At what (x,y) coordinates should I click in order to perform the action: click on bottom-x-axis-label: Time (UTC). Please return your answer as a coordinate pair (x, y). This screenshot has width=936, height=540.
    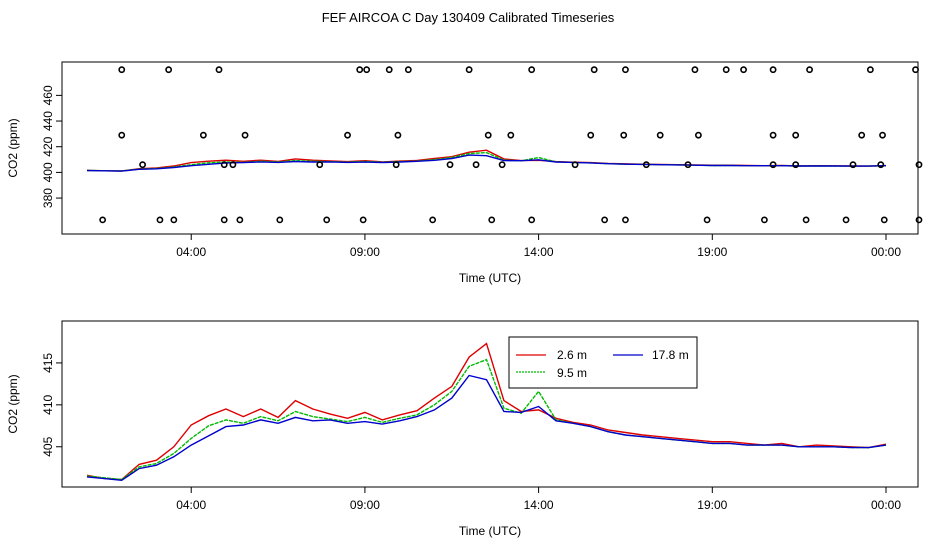
    Looking at the image, I should click on (490, 531).